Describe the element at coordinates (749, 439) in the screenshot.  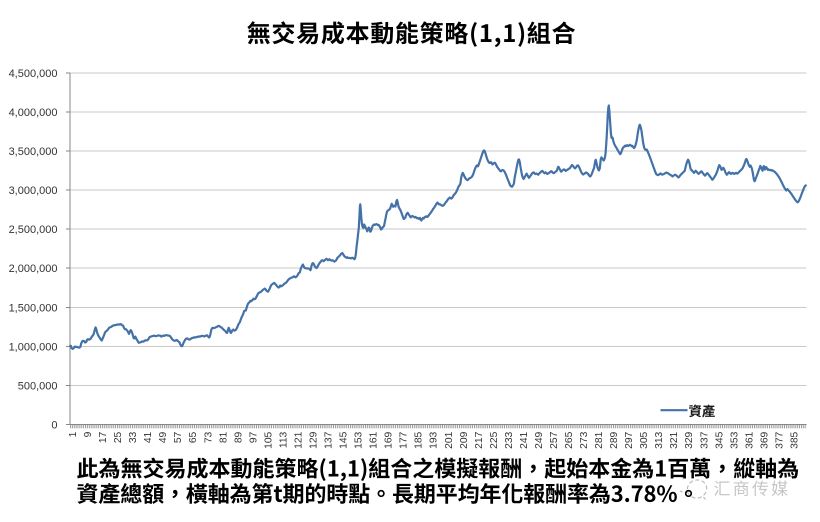
I see `svg-text: 361` at that location.